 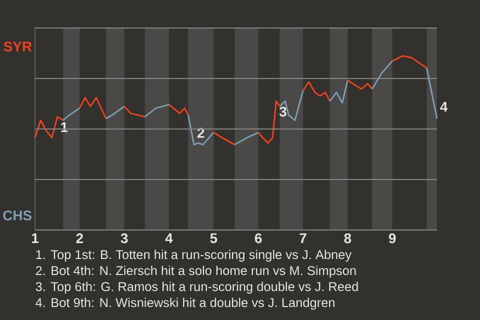 What do you see at coordinates (196, 272) in the screenshot?
I see `text: 2. Bot 4th: N. Ziersch hit a solo home run vs M. Simpson` at bounding box center [196, 272].